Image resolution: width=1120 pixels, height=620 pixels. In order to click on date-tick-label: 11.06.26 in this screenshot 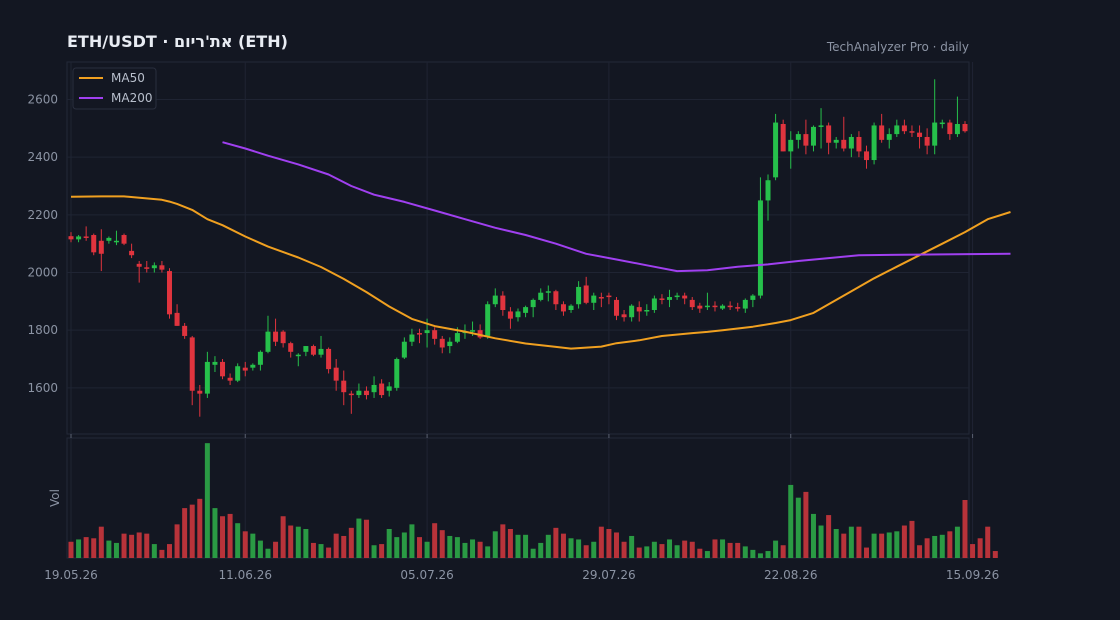, I will do `click(245, 575)`.